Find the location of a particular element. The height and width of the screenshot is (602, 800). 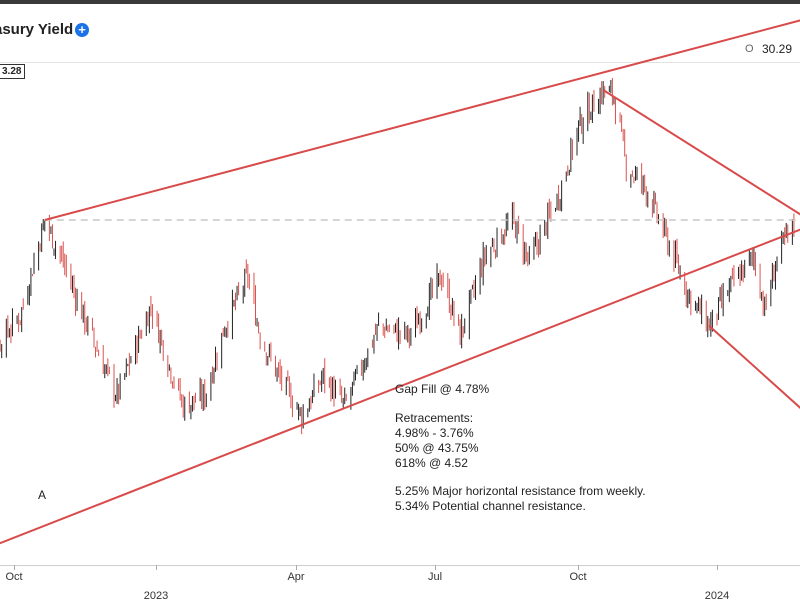

downtrend-upper-line is located at coordinates (701, 152).